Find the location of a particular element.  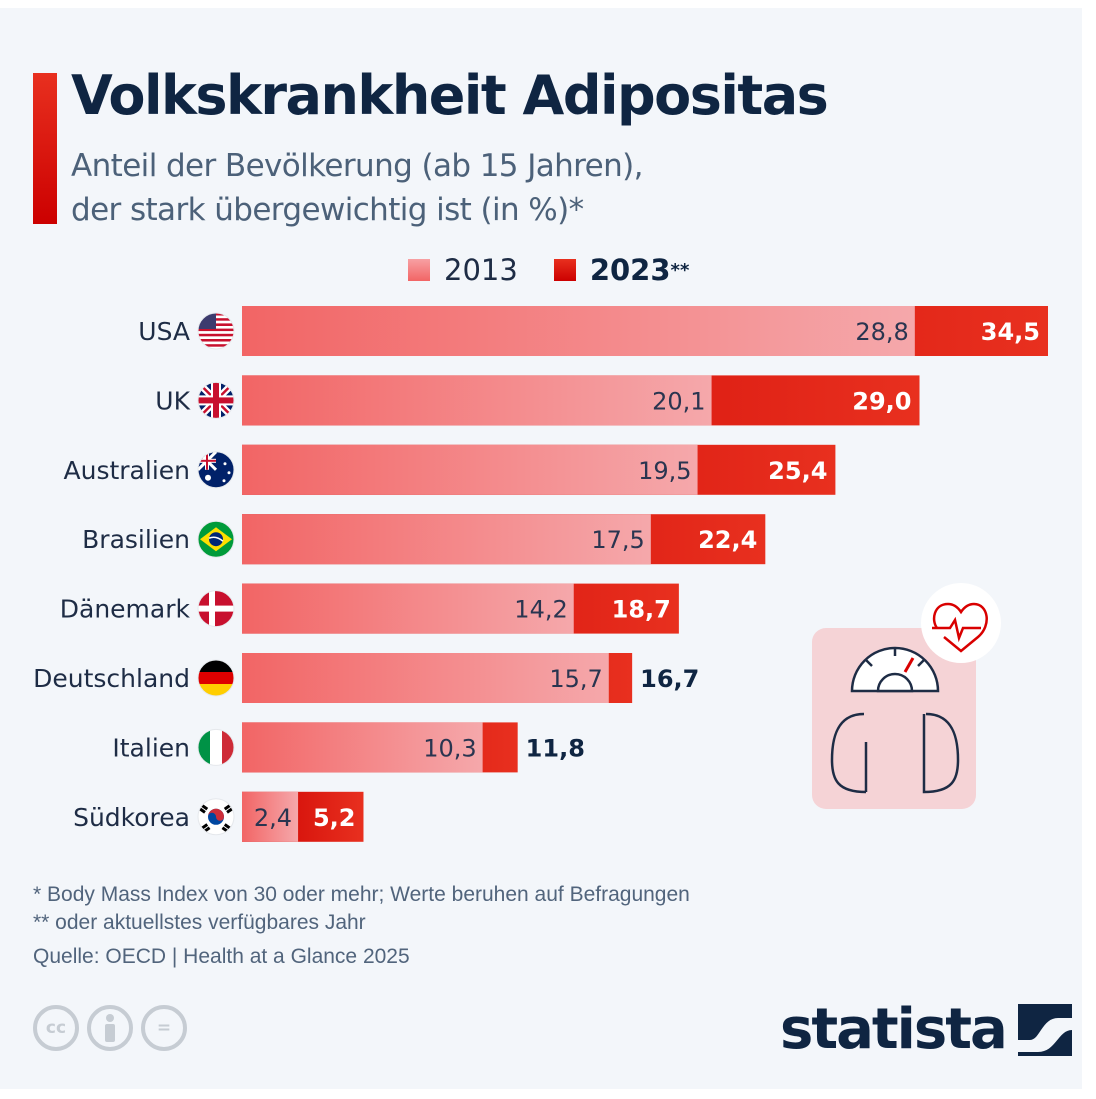

license-icons: cc = is located at coordinates (110, 1028).